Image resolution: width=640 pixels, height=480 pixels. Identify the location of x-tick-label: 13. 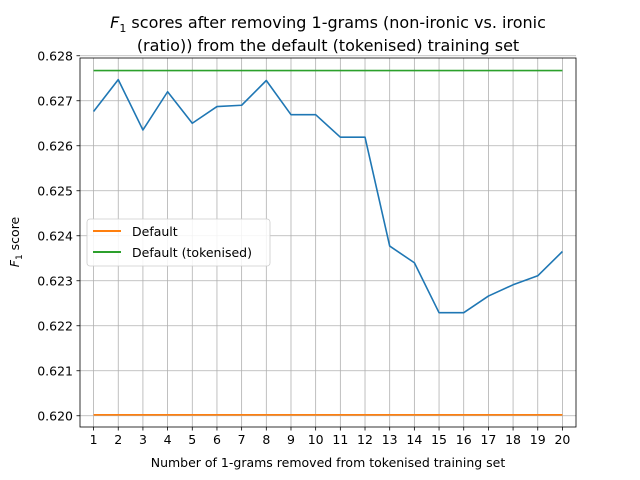
(390, 439).